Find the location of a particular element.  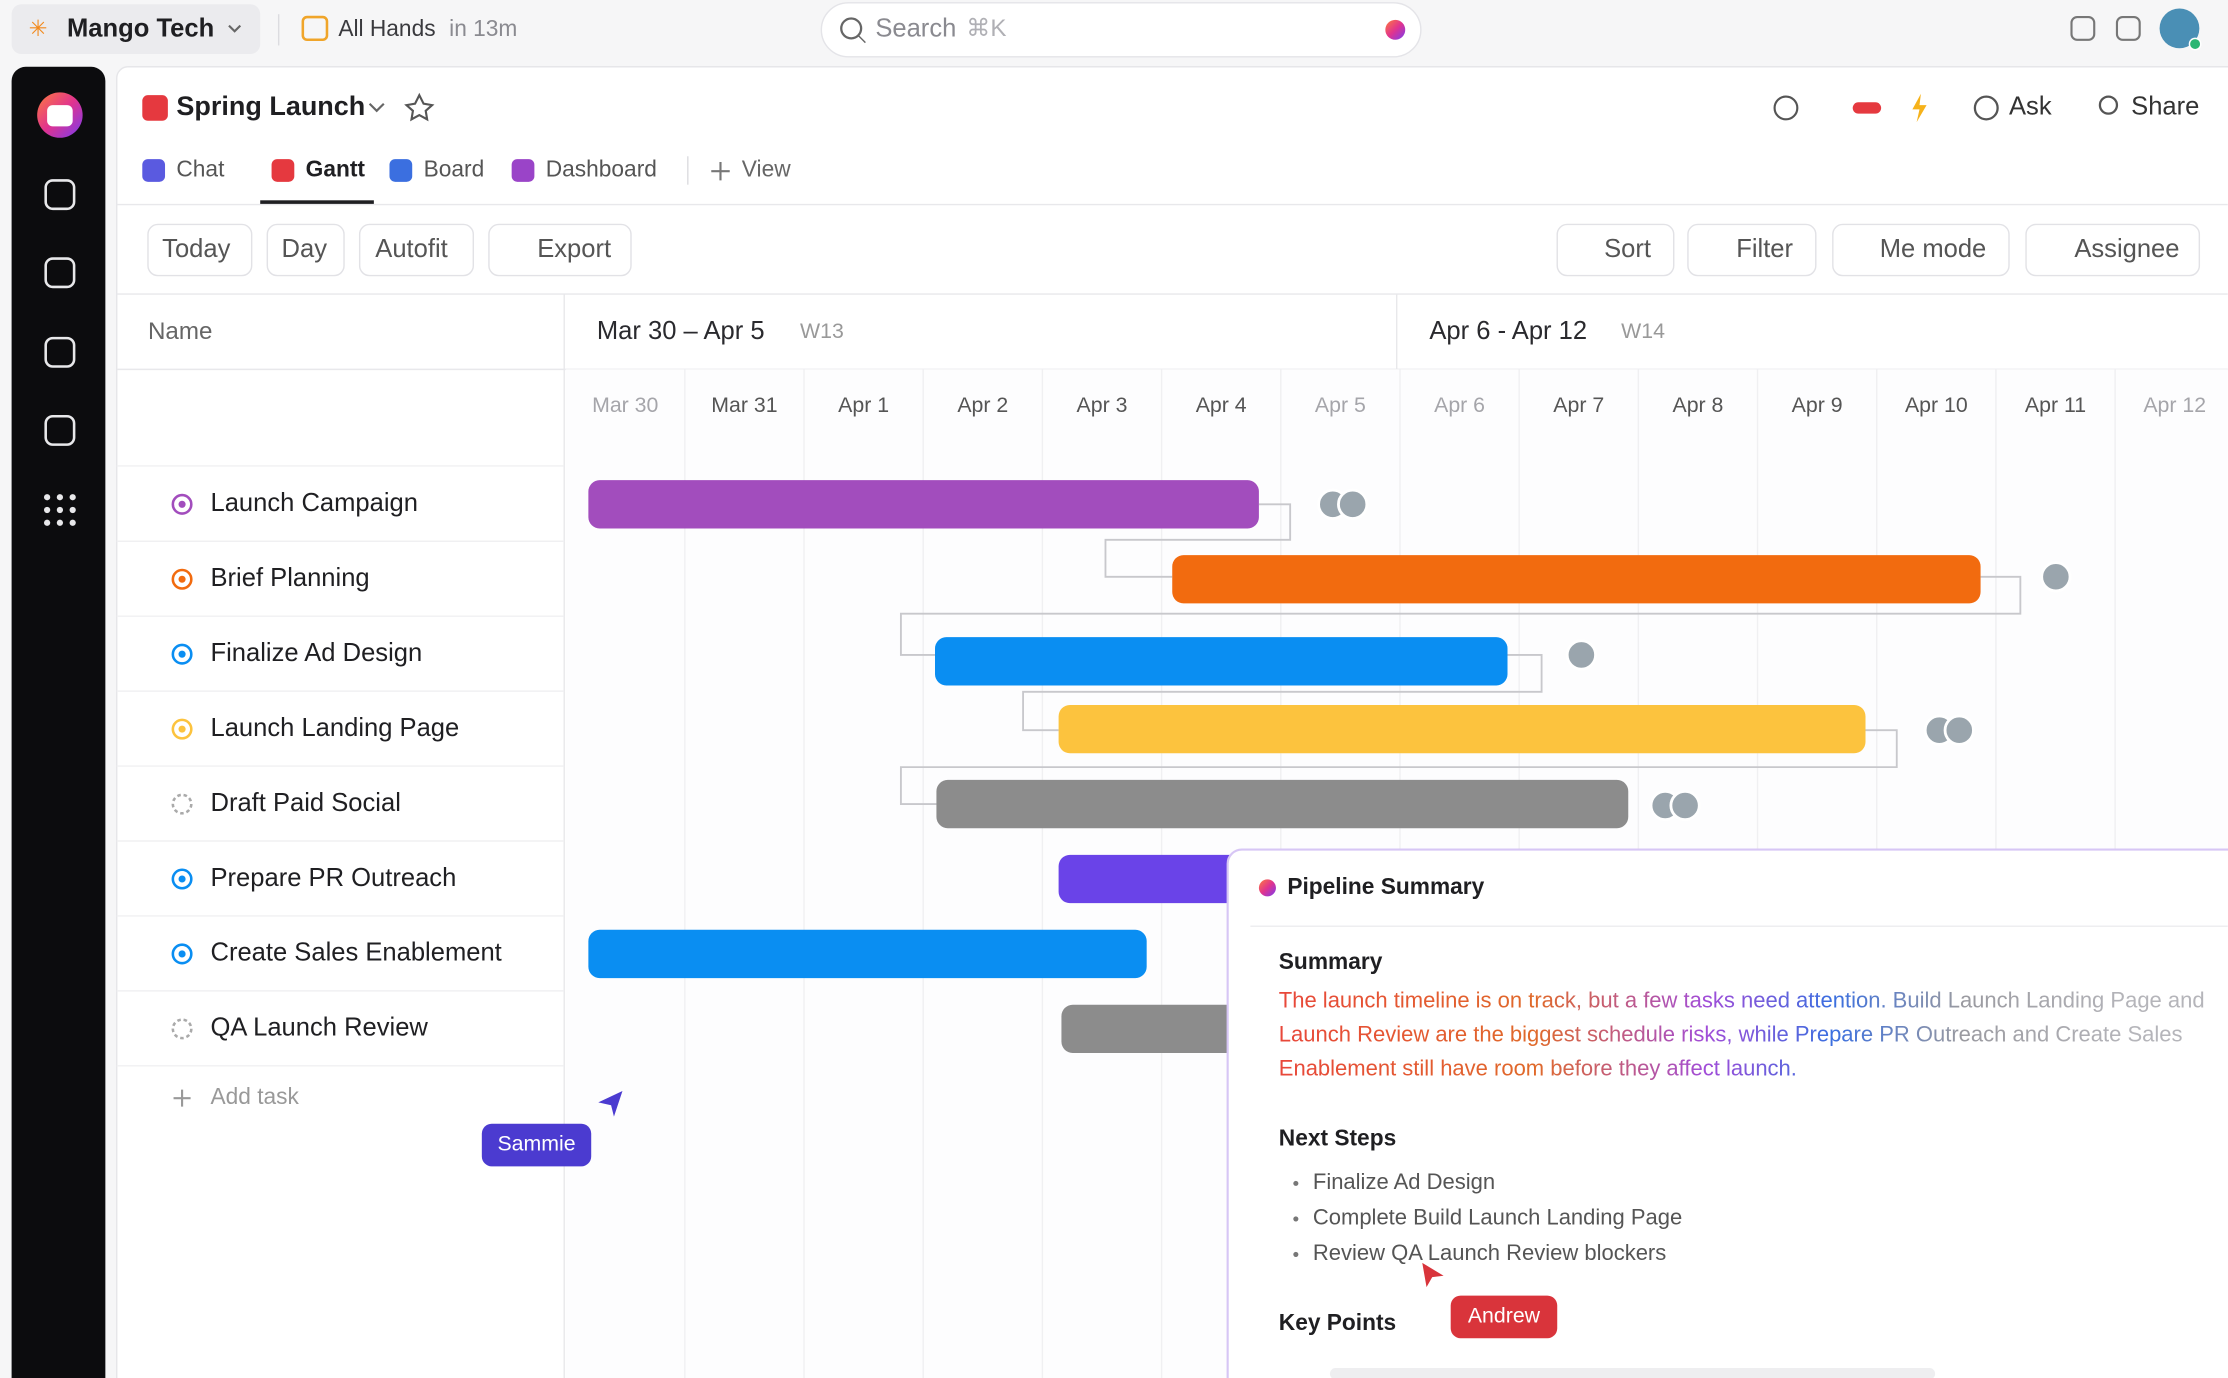

toolbar-button-label: Assignee is located at coordinates (2126, 249).